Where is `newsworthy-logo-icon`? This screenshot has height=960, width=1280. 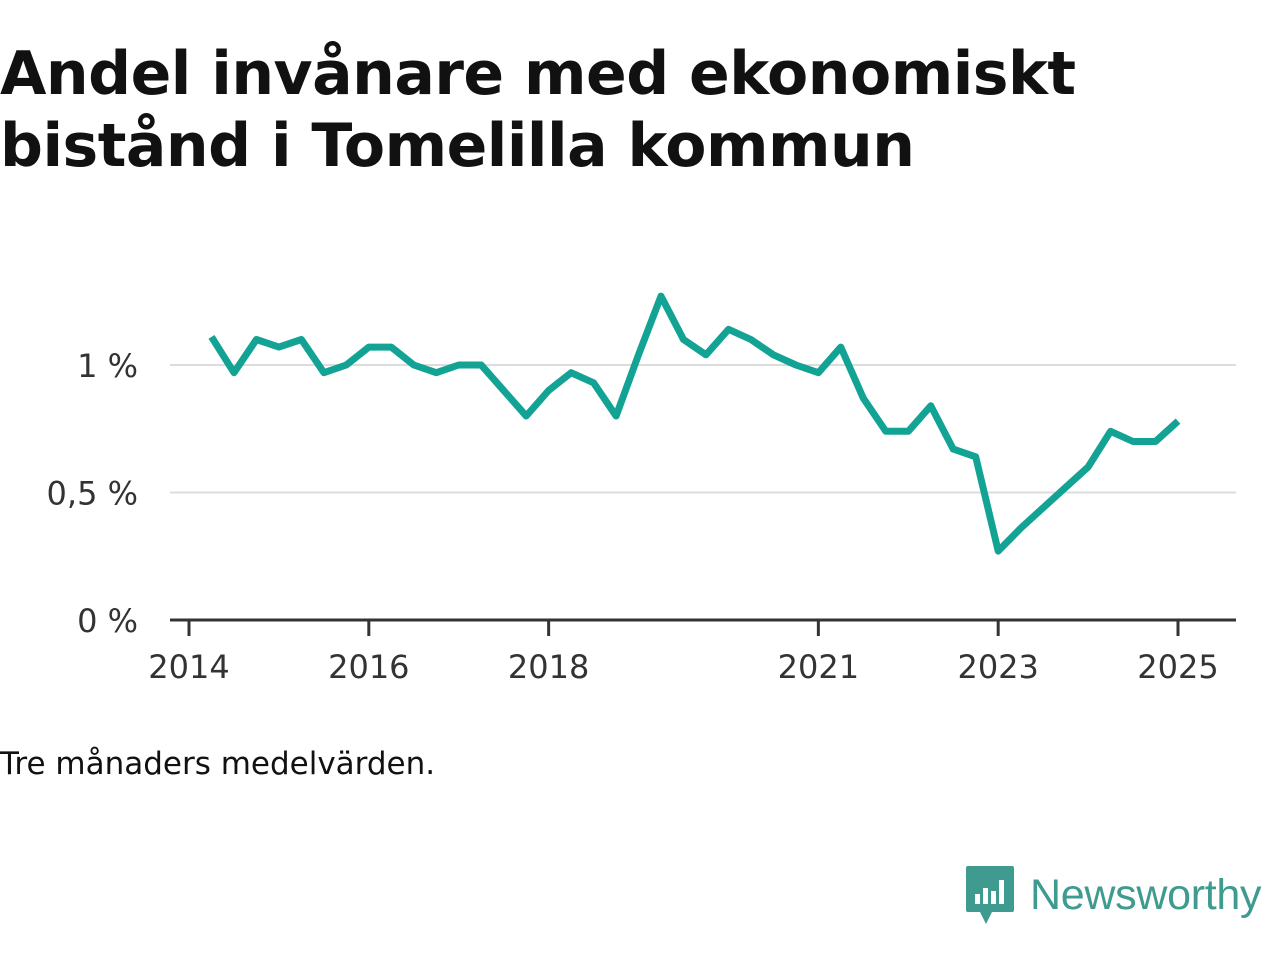 newsworthy-logo-icon is located at coordinates (990, 895).